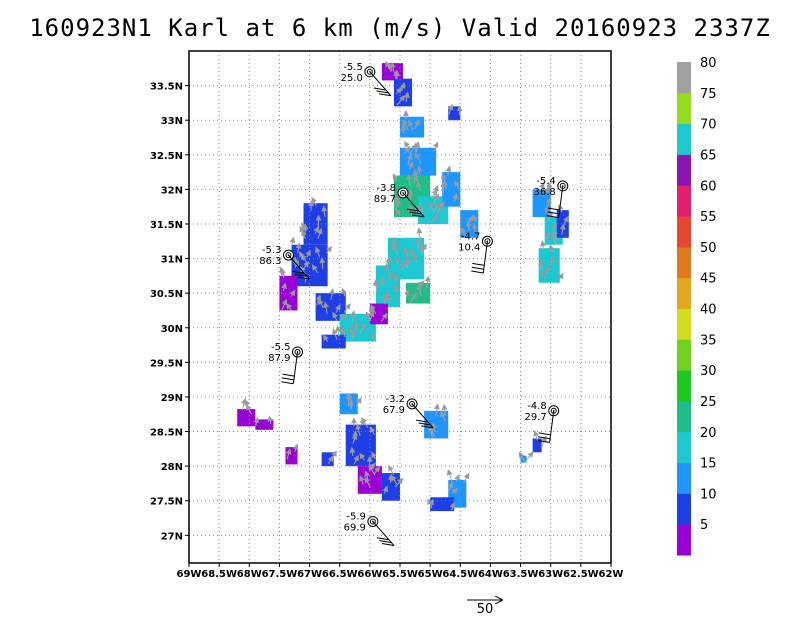 The width and height of the screenshot is (800, 618). What do you see at coordinates (172, 398) in the screenshot?
I see `y-tick-label: 29N` at bounding box center [172, 398].